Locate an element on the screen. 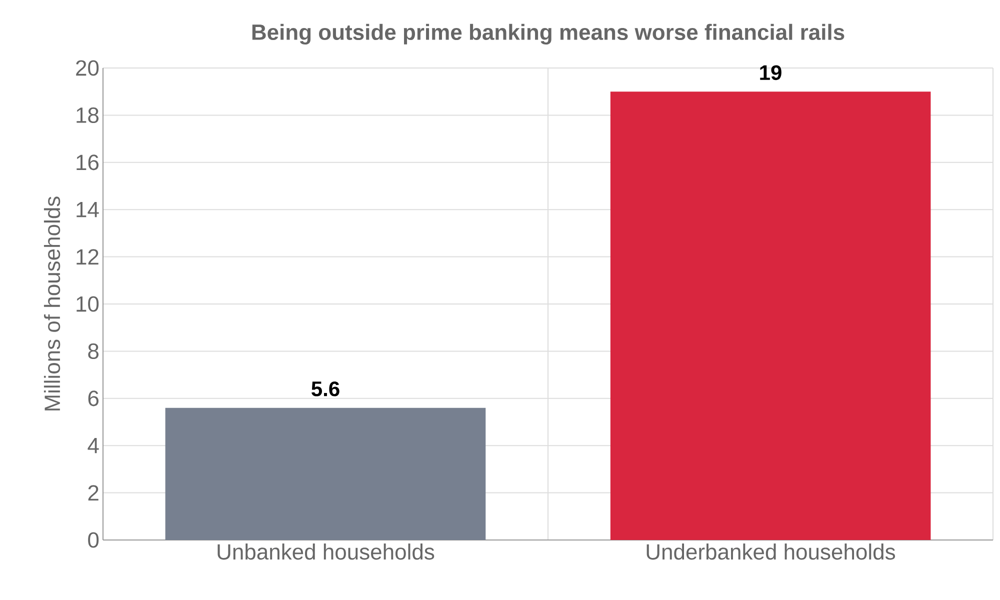  data-label: 5.6 is located at coordinates (326, 388).